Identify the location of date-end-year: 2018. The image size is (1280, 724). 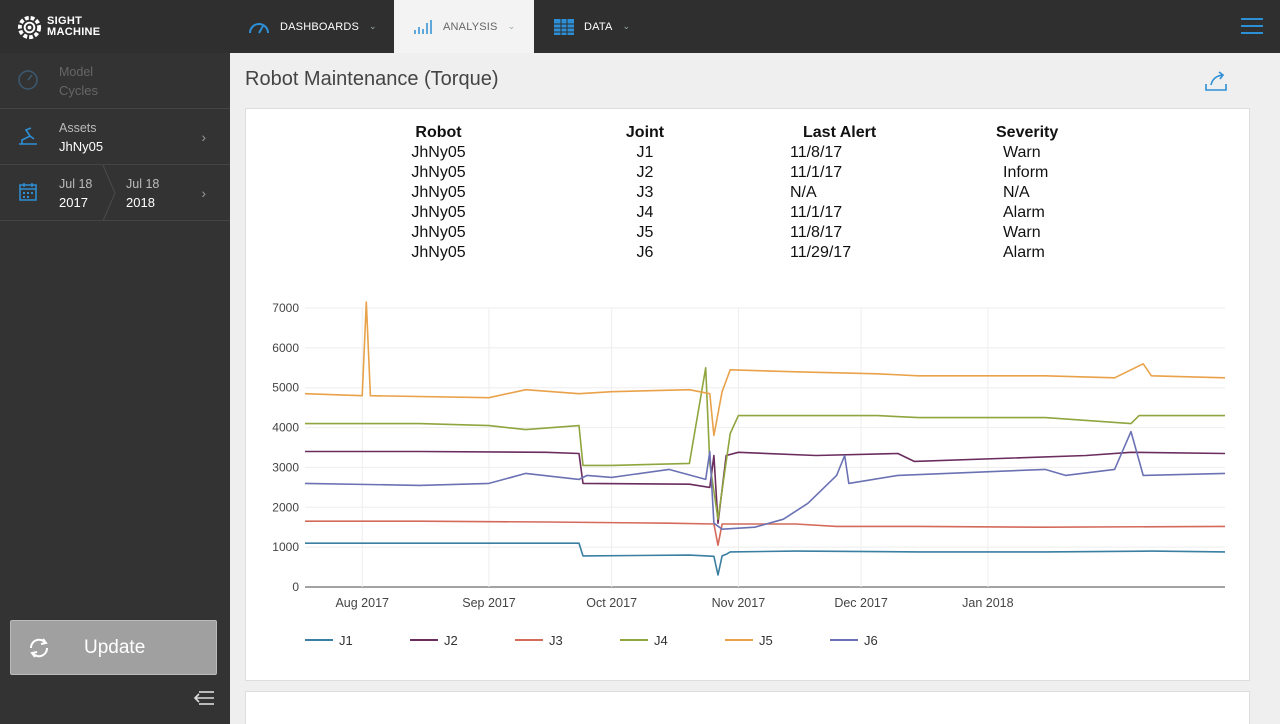
(140, 202).